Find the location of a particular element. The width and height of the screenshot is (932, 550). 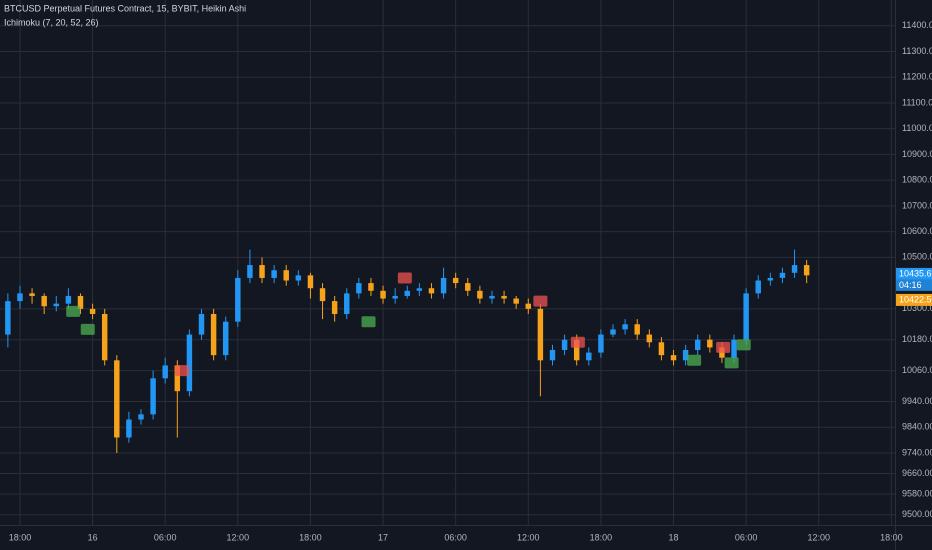

y-tick-label: 11100.00 is located at coordinates (917, 102).